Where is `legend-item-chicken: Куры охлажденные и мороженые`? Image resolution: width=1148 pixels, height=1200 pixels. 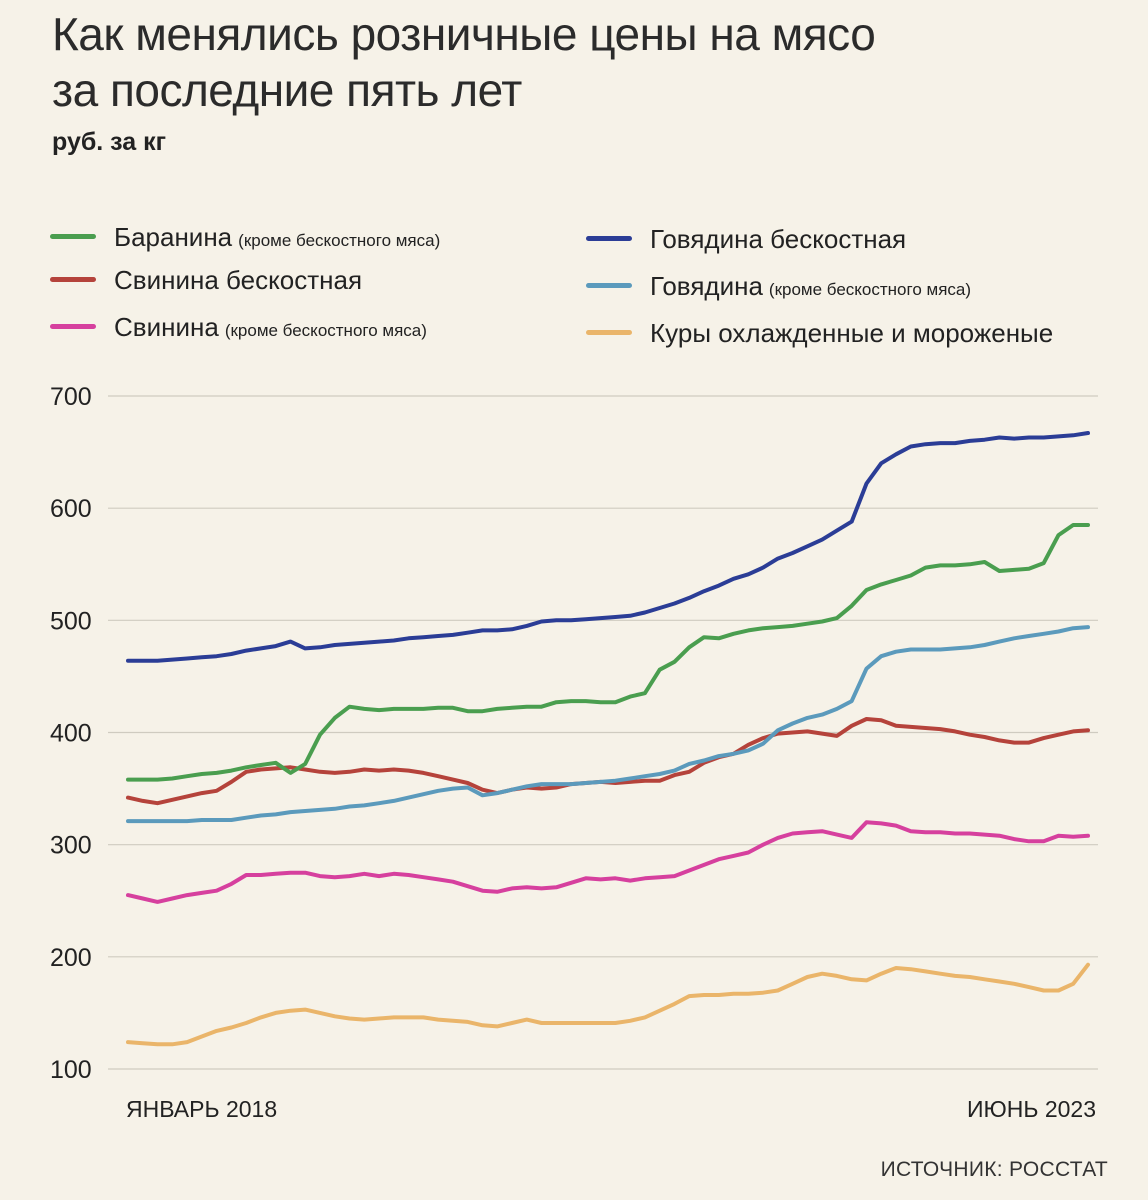 legend-item-chicken: Куры охлажденные и мороженые is located at coordinates (819, 333).